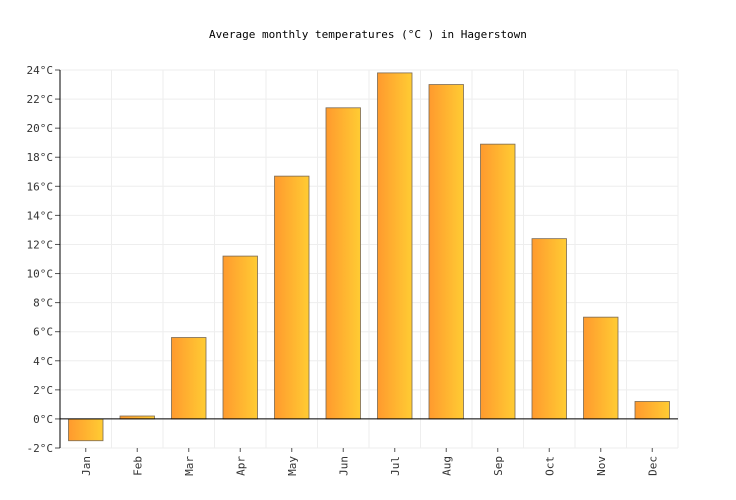 This screenshot has width=736, height=500. What do you see at coordinates (601, 368) in the screenshot?
I see `bar-nov` at bounding box center [601, 368].